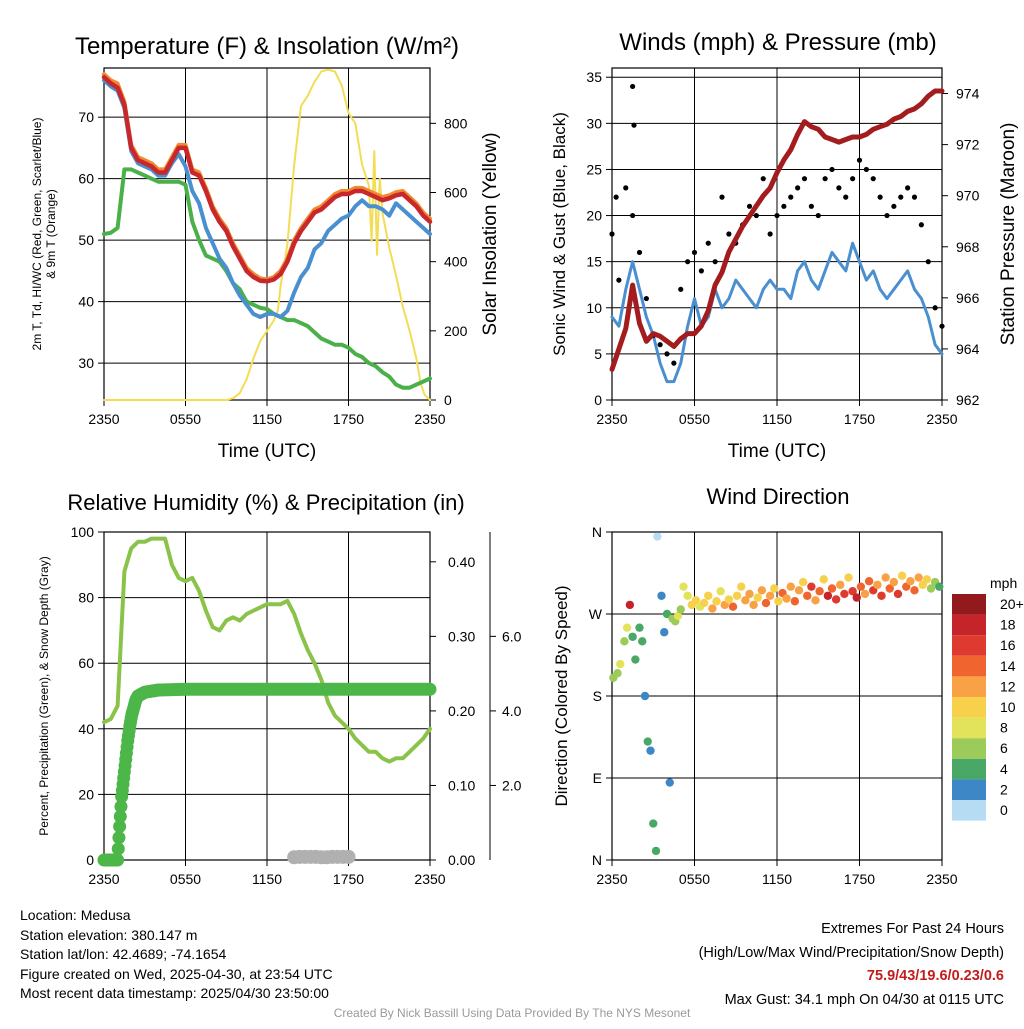 The image size is (1024, 1029). I want to click on legend-label: 16, so click(1008, 645).